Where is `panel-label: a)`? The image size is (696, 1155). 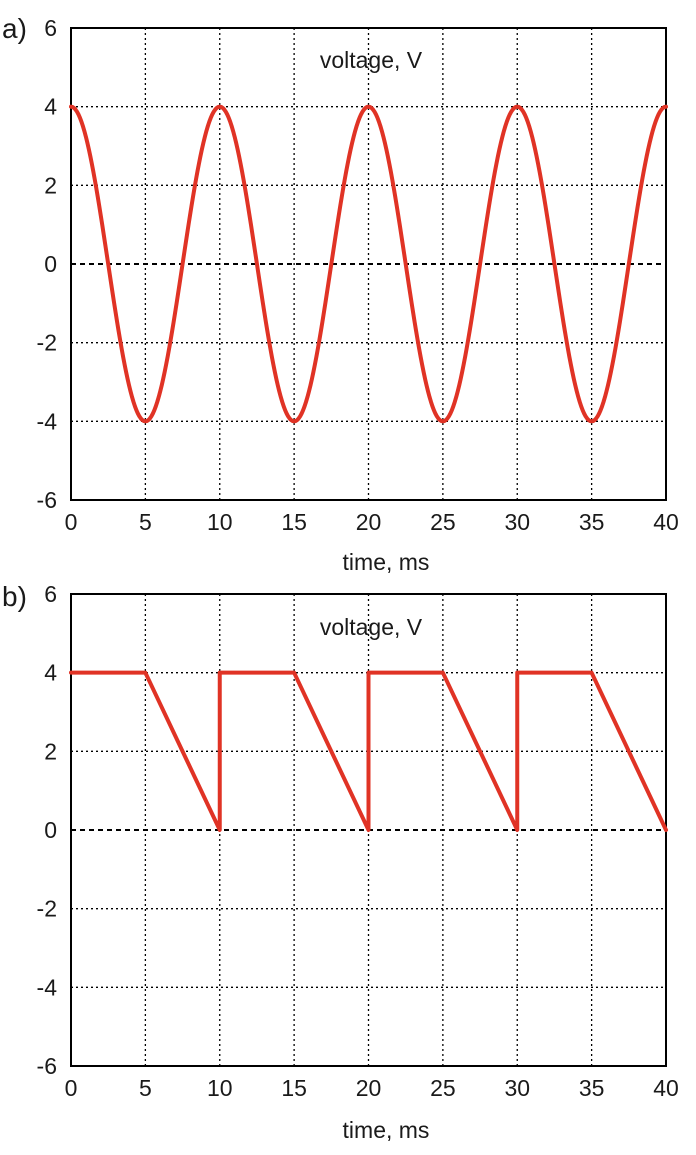 panel-label: a) is located at coordinates (14, 28).